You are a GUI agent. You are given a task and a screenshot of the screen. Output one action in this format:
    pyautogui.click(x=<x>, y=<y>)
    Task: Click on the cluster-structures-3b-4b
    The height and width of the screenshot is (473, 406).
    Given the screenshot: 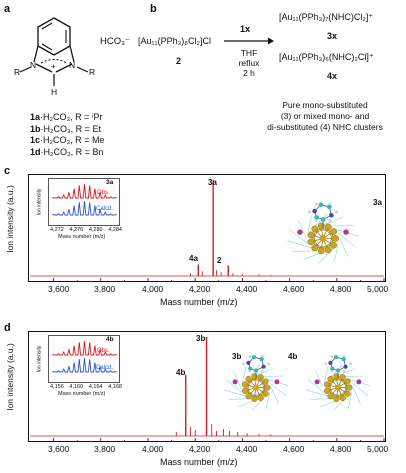 What is the action you would take?
    pyautogui.click(x=297, y=383)
    